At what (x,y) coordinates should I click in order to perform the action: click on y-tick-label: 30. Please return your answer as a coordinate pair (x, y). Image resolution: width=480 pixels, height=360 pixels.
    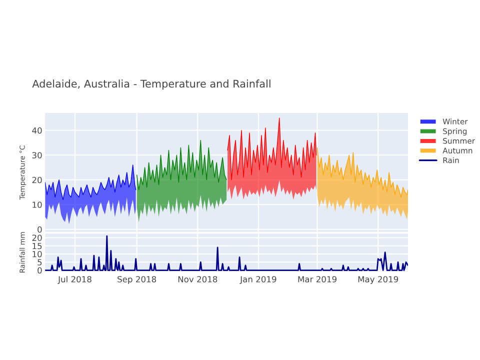
    Looking at the image, I should click on (37, 155).